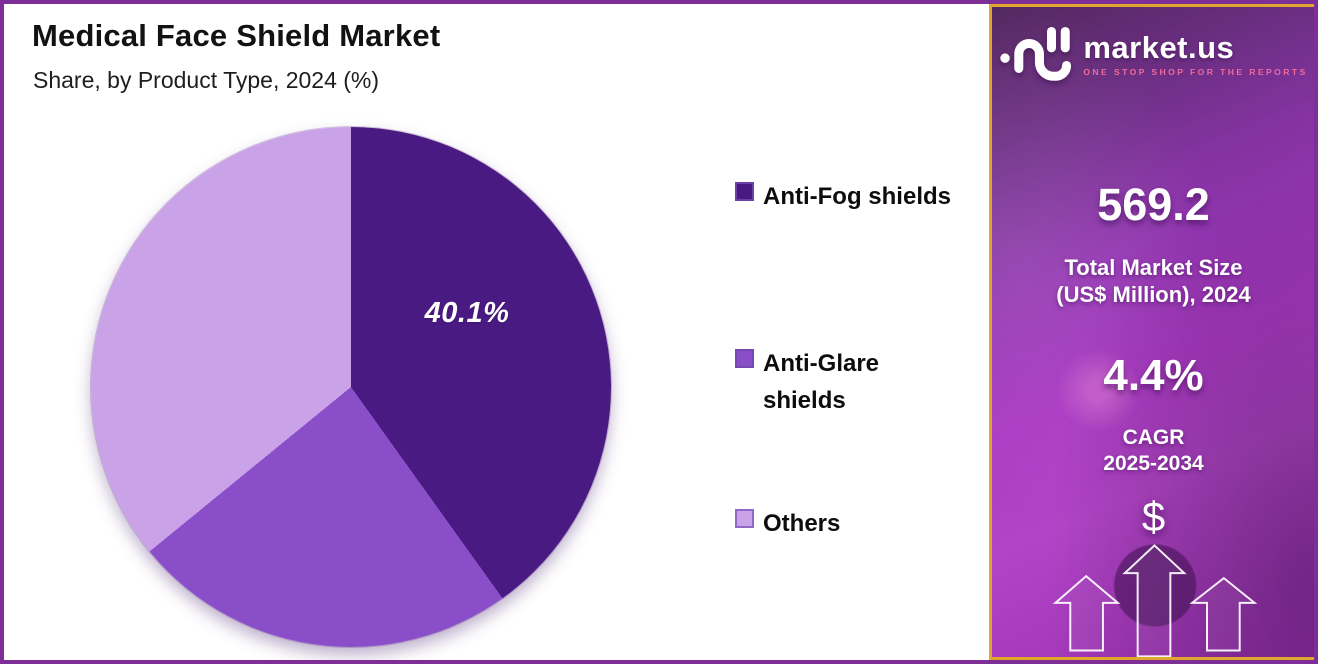 The image size is (1318, 664). What do you see at coordinates (744, 191) in the screenshot?
I see `legend-marker-anti-fog` at bounding box center [744, 191].